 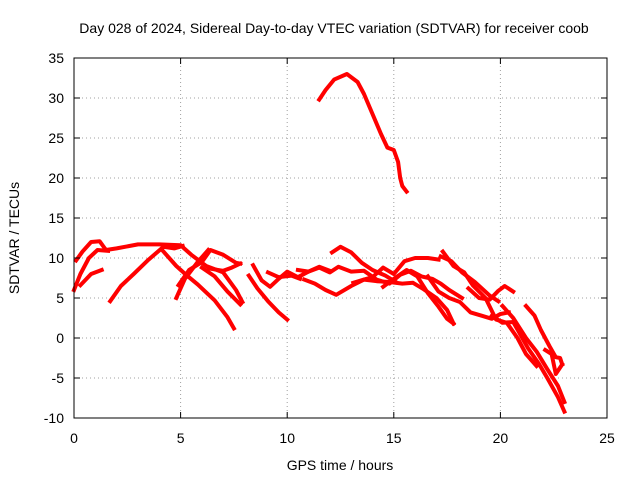 What do you see at coordinates (418, 297) in the screenshot?
I see `series-line-arc18` at bounding box center [418, 297].